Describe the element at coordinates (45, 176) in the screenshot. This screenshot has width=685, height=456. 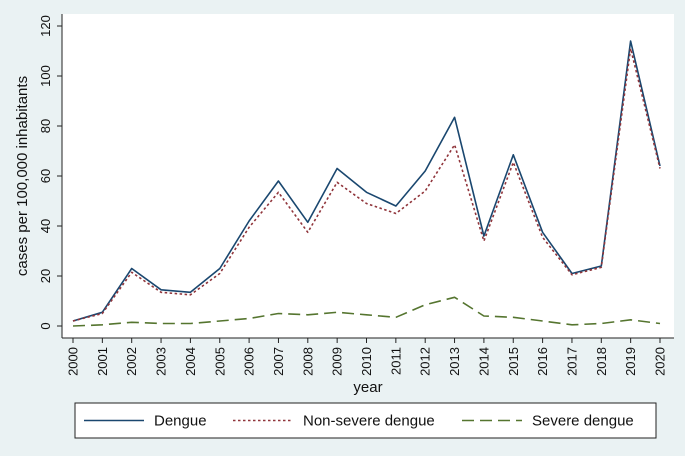
I see `y-tick-label: 60` at that location.